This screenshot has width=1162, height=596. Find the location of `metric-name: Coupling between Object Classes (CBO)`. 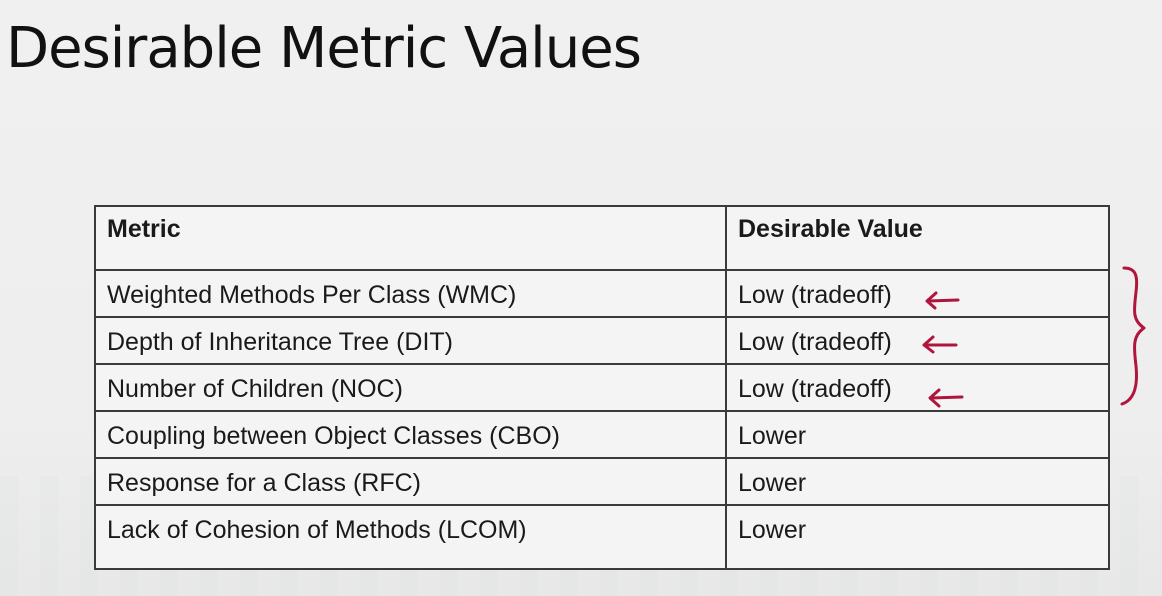

metric-name: Coupling between Object Classes (CBO) is located at coordinates (410, 434).